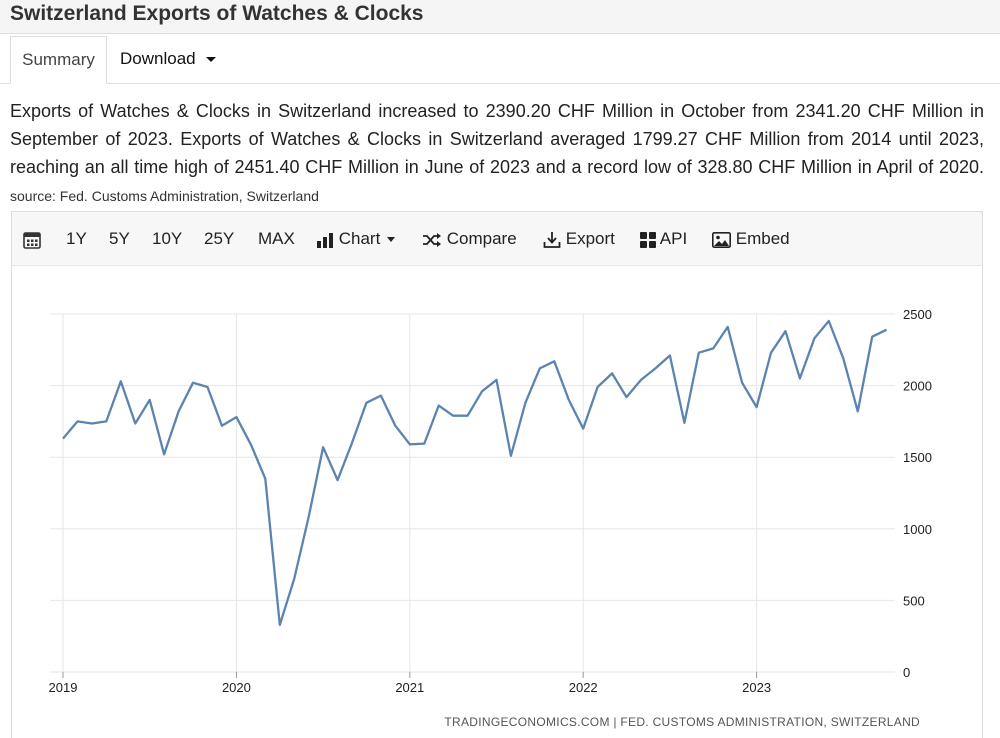 The height and width of the screenshot is (738, 1000). What do you see at coordinates (325, 240) in the screenshot?
I see `bar-chart-icon` at bounding box center [325, 240].